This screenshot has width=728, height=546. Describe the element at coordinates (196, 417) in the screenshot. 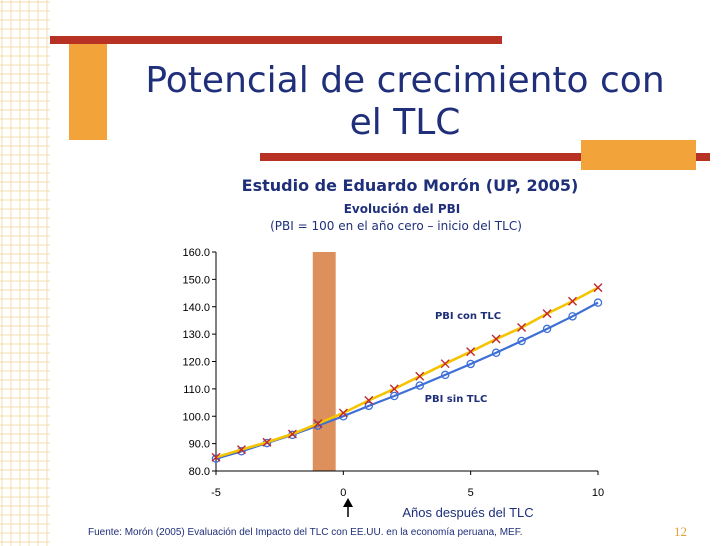

I see `y-tick-label: 100.0` at that location.